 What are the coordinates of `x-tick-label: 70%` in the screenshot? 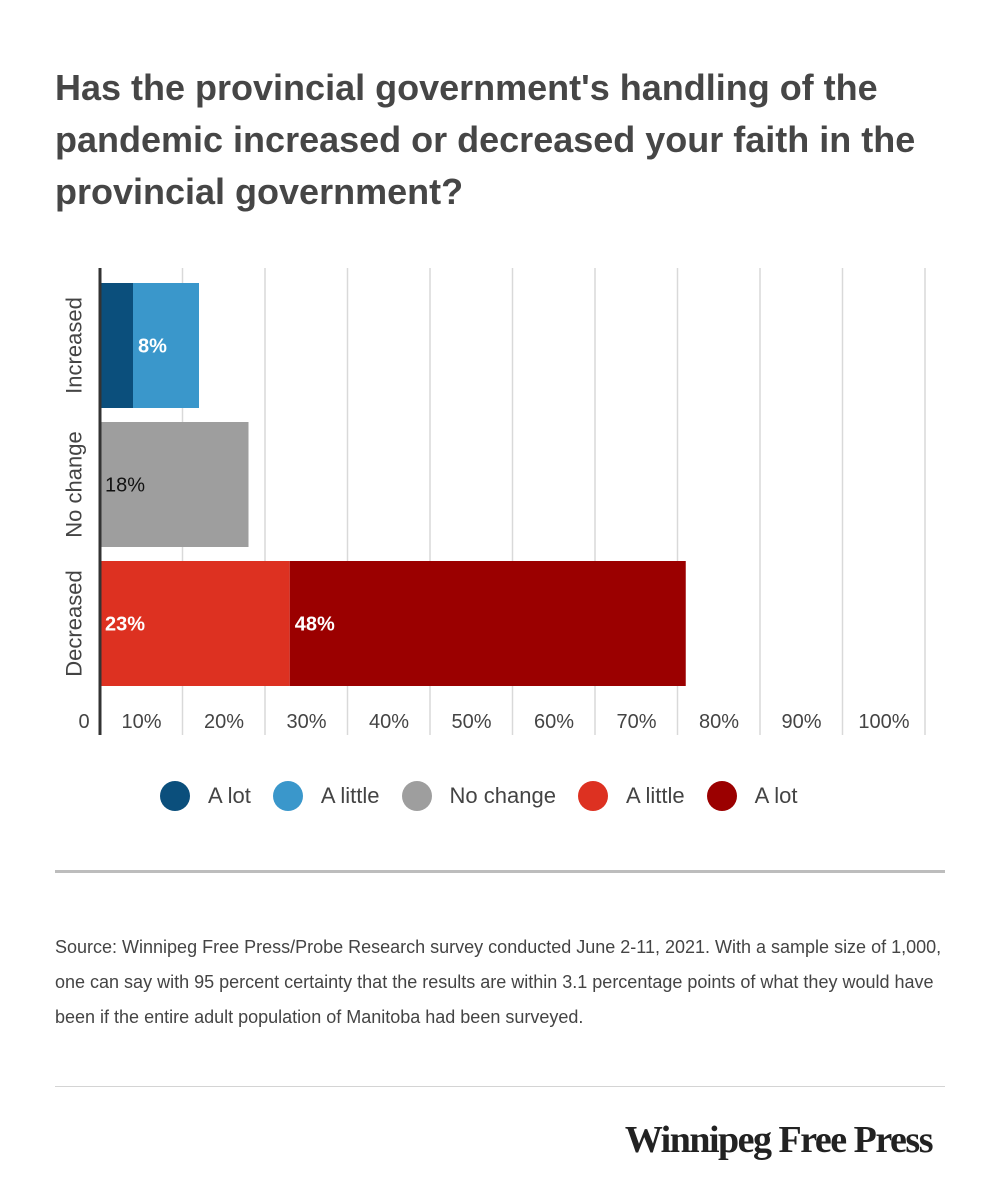 It's located at (636, 722).